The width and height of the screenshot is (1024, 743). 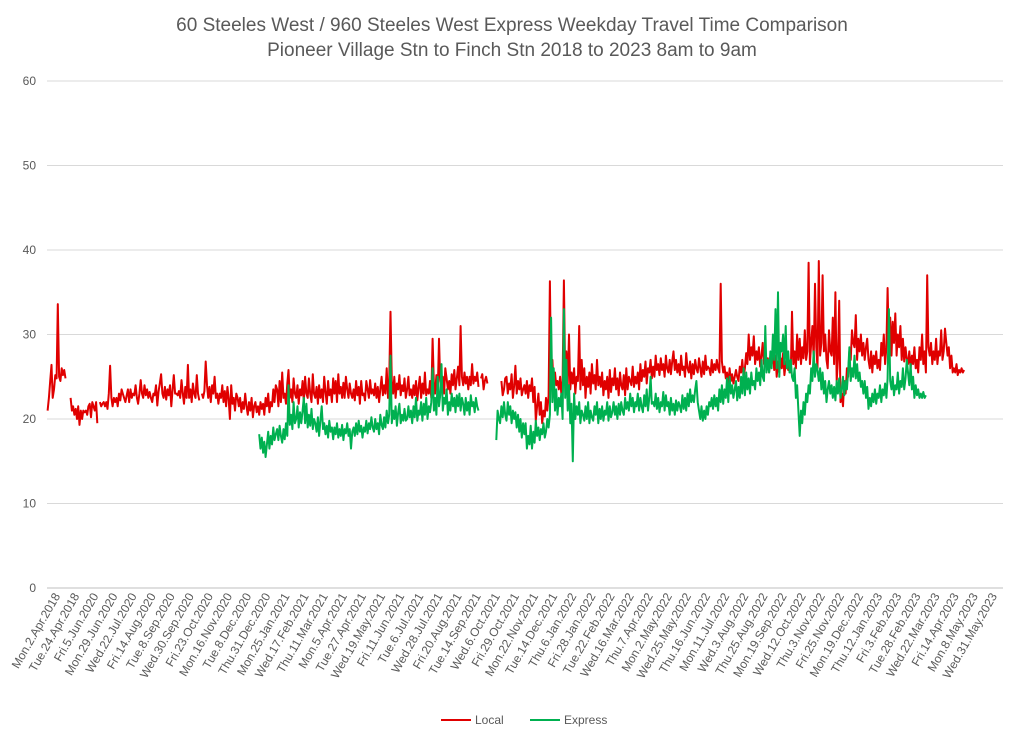 What do you see at coordinates (30, 250) in the screenshot?
I see `y-tick-label: 40` at bounding box center [30, 250].